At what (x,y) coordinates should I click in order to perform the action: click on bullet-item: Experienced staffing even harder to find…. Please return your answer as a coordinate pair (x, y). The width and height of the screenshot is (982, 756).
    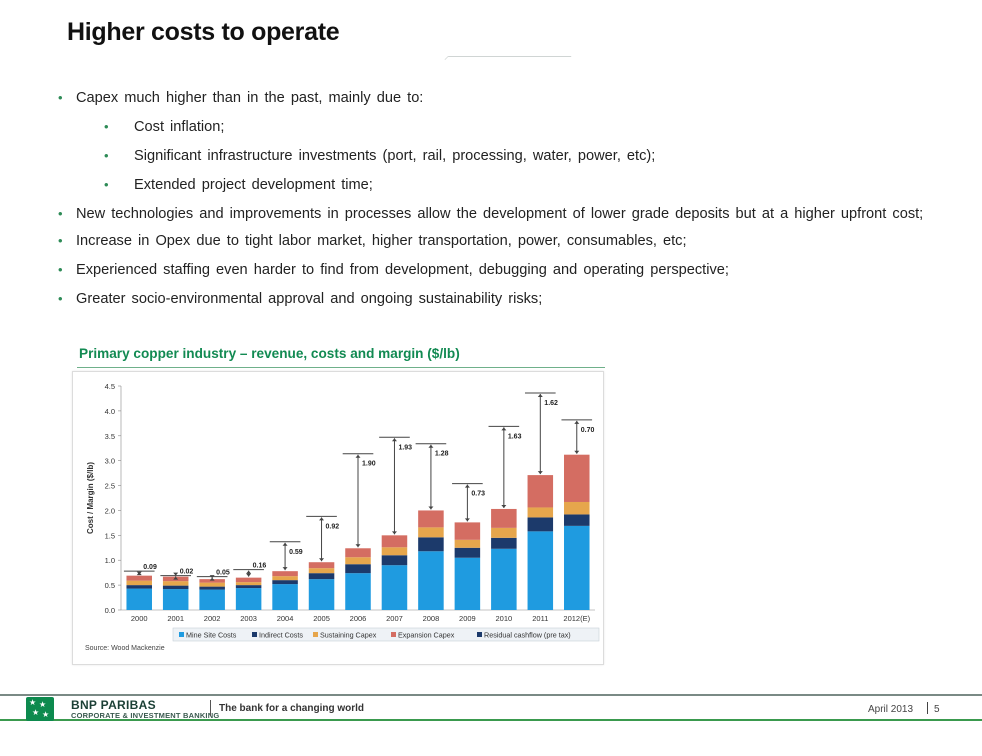
    Looking at the image, I should click on (500, 270).